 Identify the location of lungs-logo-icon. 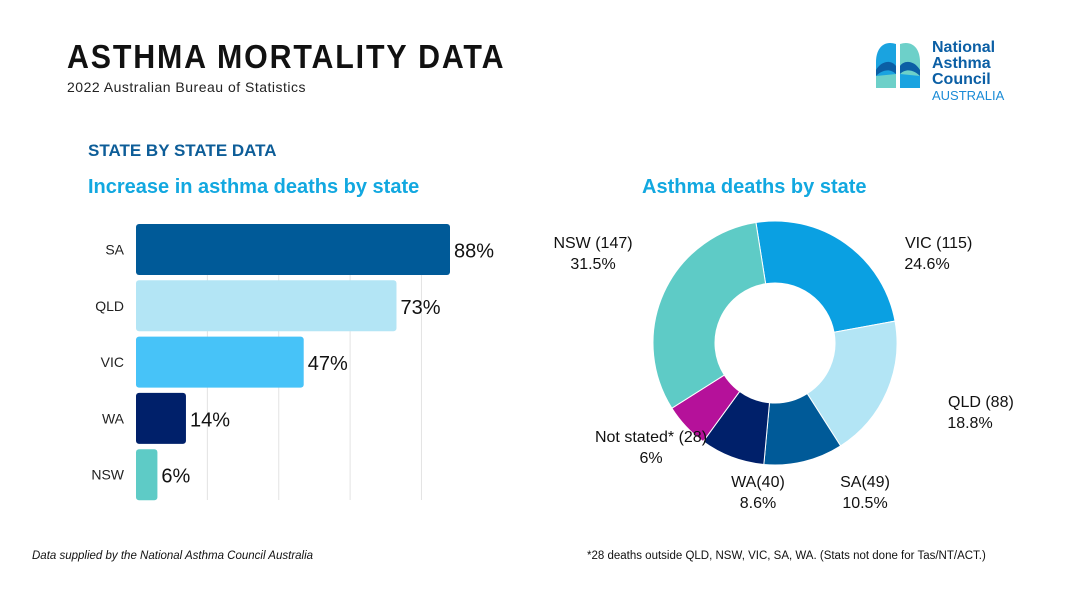
(898, 65).